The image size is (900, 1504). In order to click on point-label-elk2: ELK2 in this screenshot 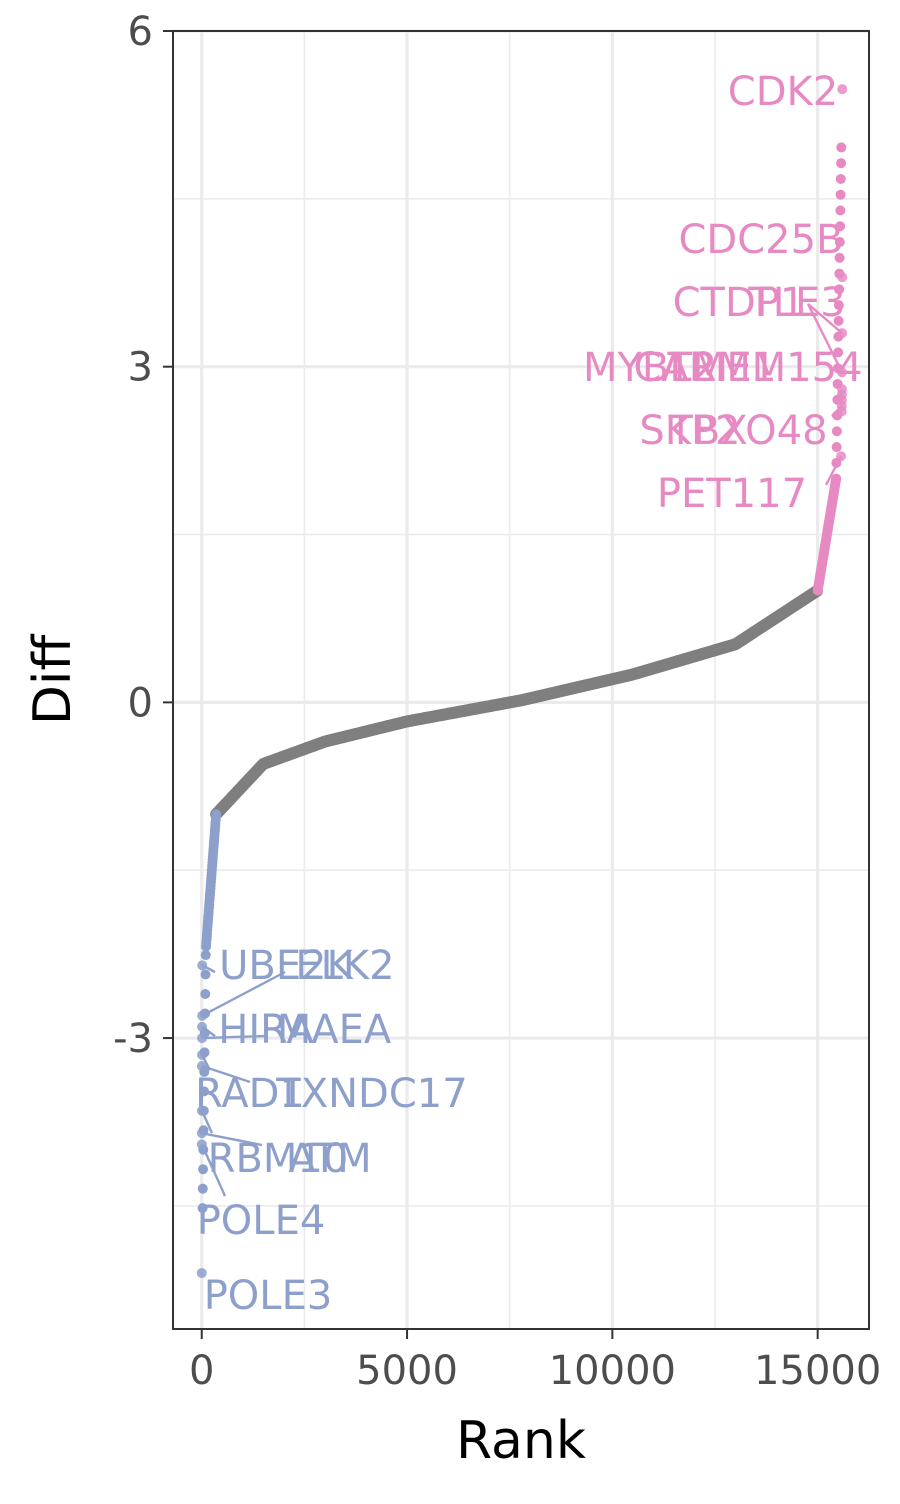, I will do `click(344, 966)`.